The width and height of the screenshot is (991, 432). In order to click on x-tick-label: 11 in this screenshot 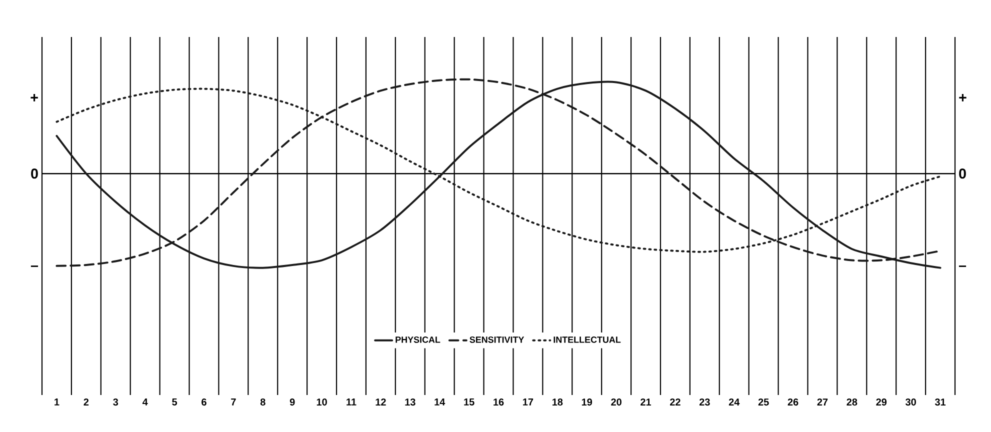, I will do `click(351, 402)`.